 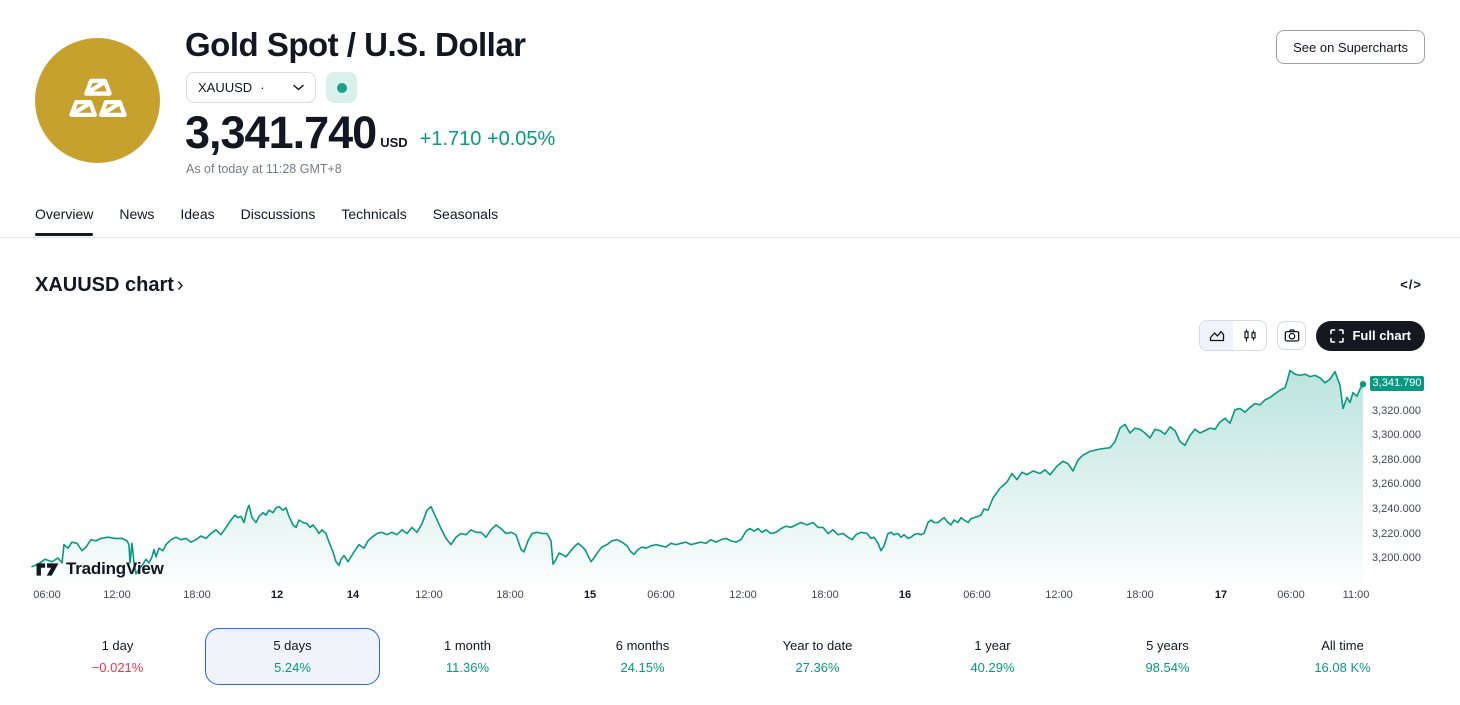 What do you see at coordinates (180, 285) in the screenshot?
I see `chevron-right-icon: ›` at bounding box center [180, 285].